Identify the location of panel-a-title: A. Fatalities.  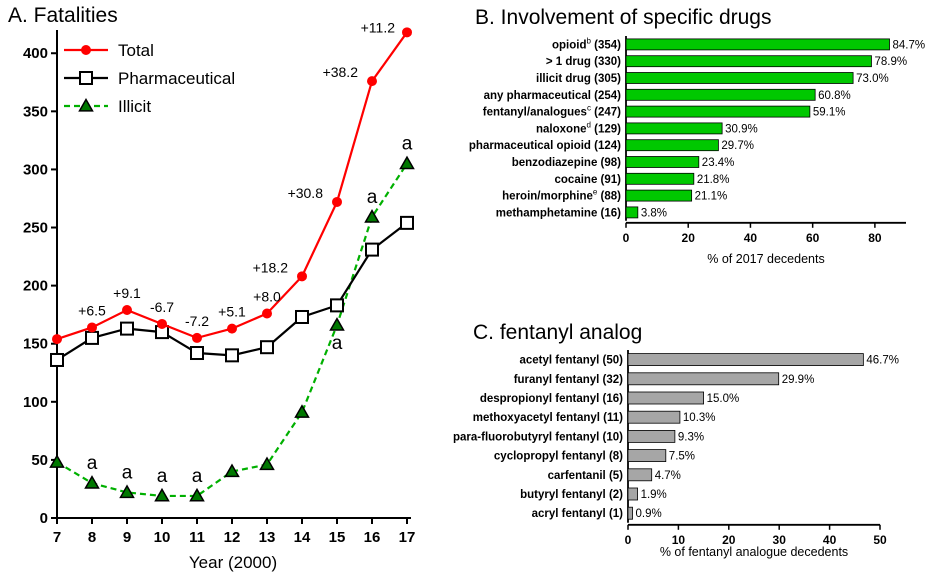
(63, 15).